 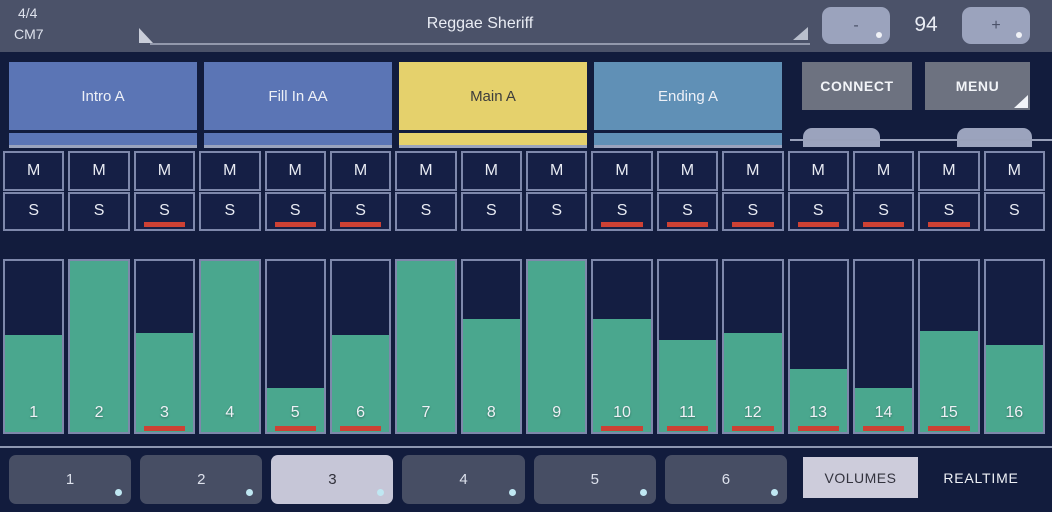 What do you see at coordinates (725, 479) in the screenshot?
I see `registration-button: 6` at bounding box center [725, 479].